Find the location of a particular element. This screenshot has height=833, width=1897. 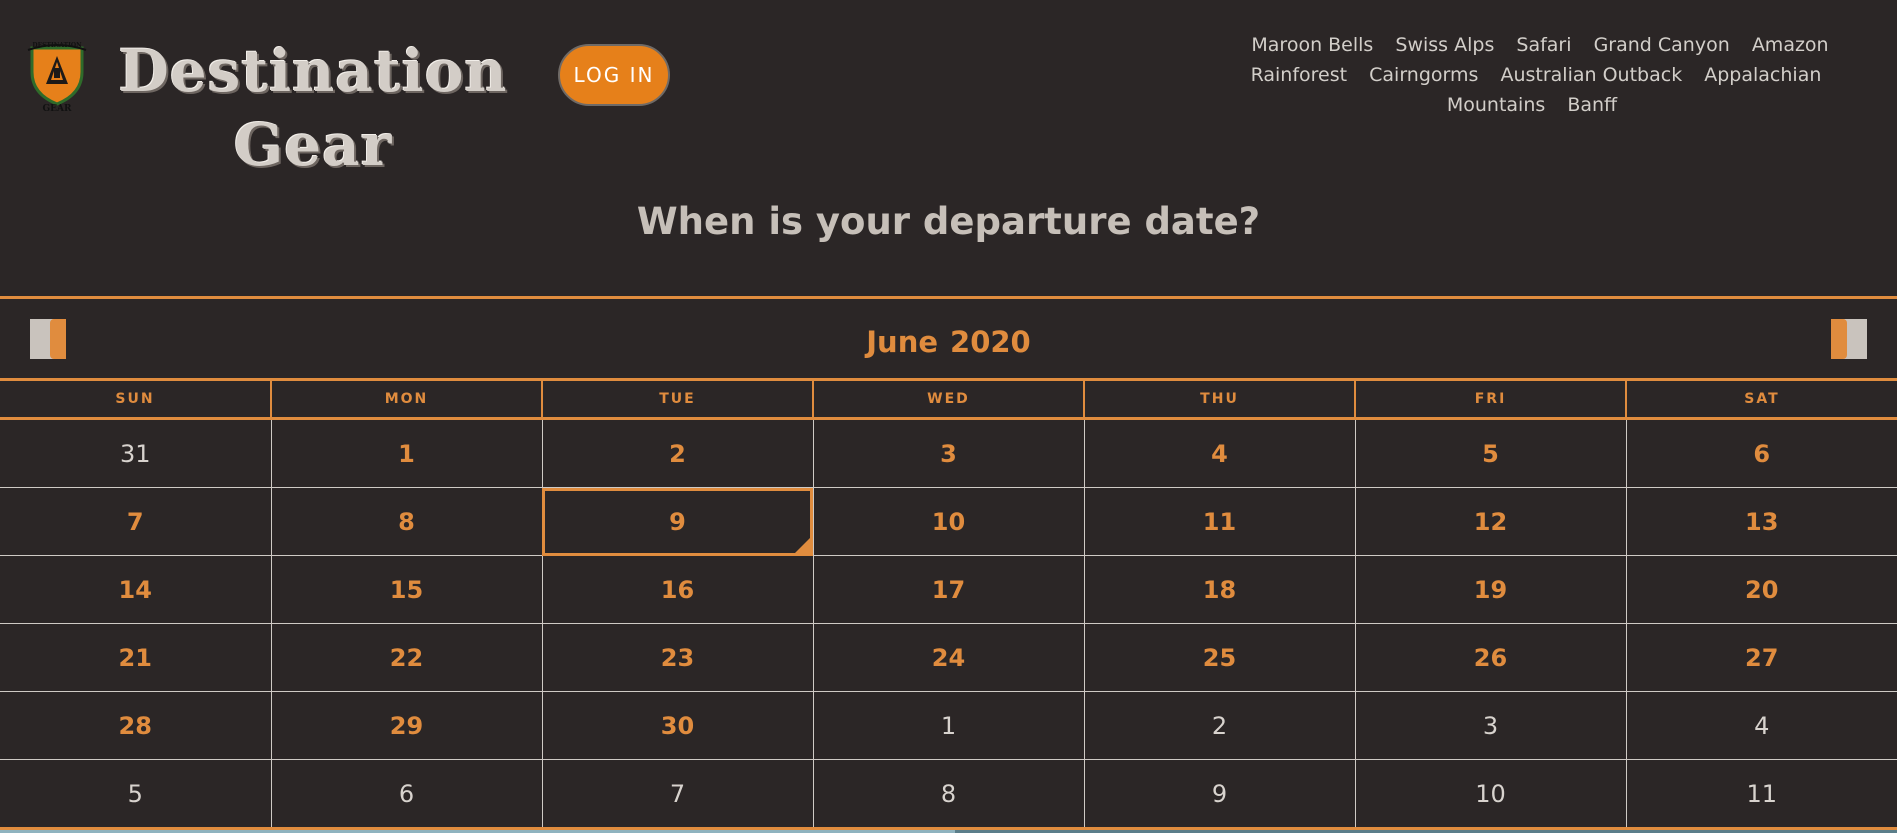

calendar-day: 29 is located at coordinates (406, 725).